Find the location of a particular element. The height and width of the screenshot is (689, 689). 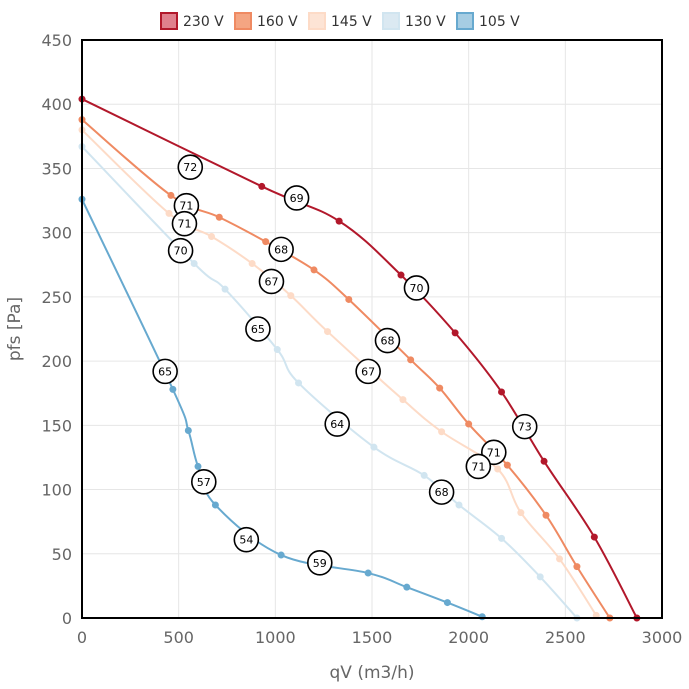

marker-label: 57 is located at coordinates (204, 482).